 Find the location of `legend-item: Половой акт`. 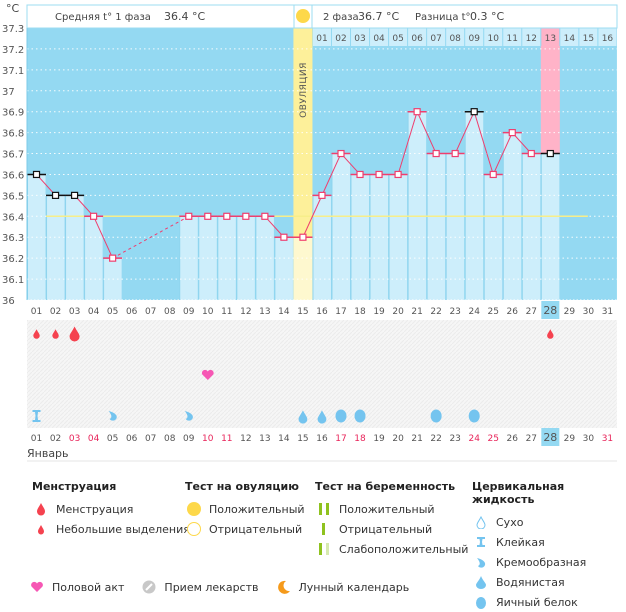

legend-item: Половой акт is located at coordinates (77, 587).